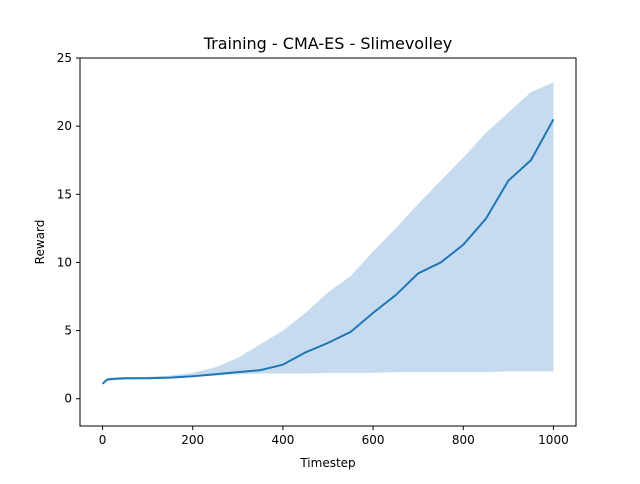  Describe the element at coordinates (553, 440) in the screenshot. I see `x-tick-label: 1000` at that location.